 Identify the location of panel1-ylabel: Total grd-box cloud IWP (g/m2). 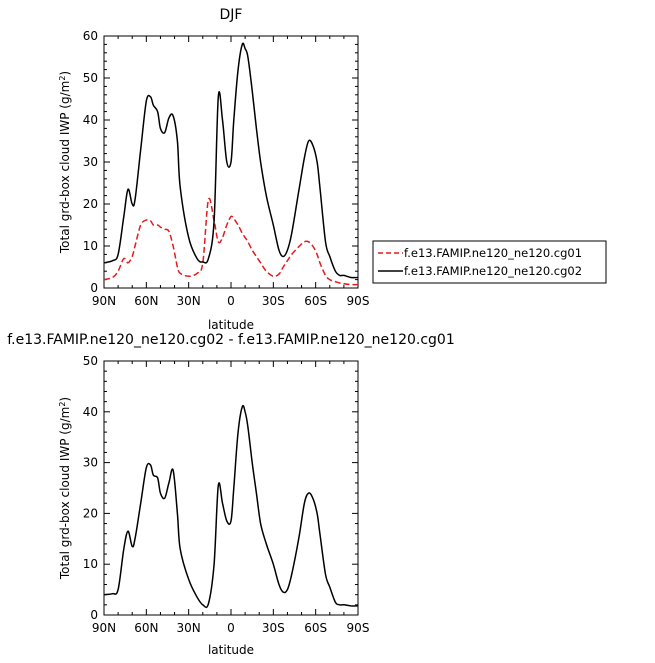
(65, 162).